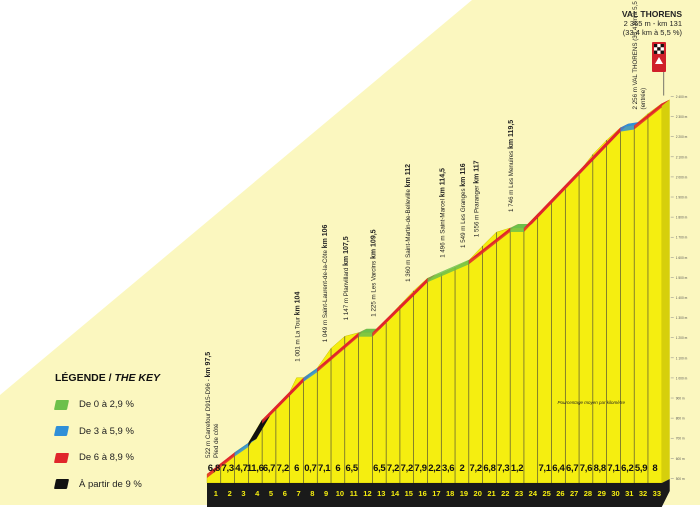 Image resolution: width=700 pixels, height=507 pixels. I want to click on altitude-tick-label: 1 600 m, so click(682, 258).